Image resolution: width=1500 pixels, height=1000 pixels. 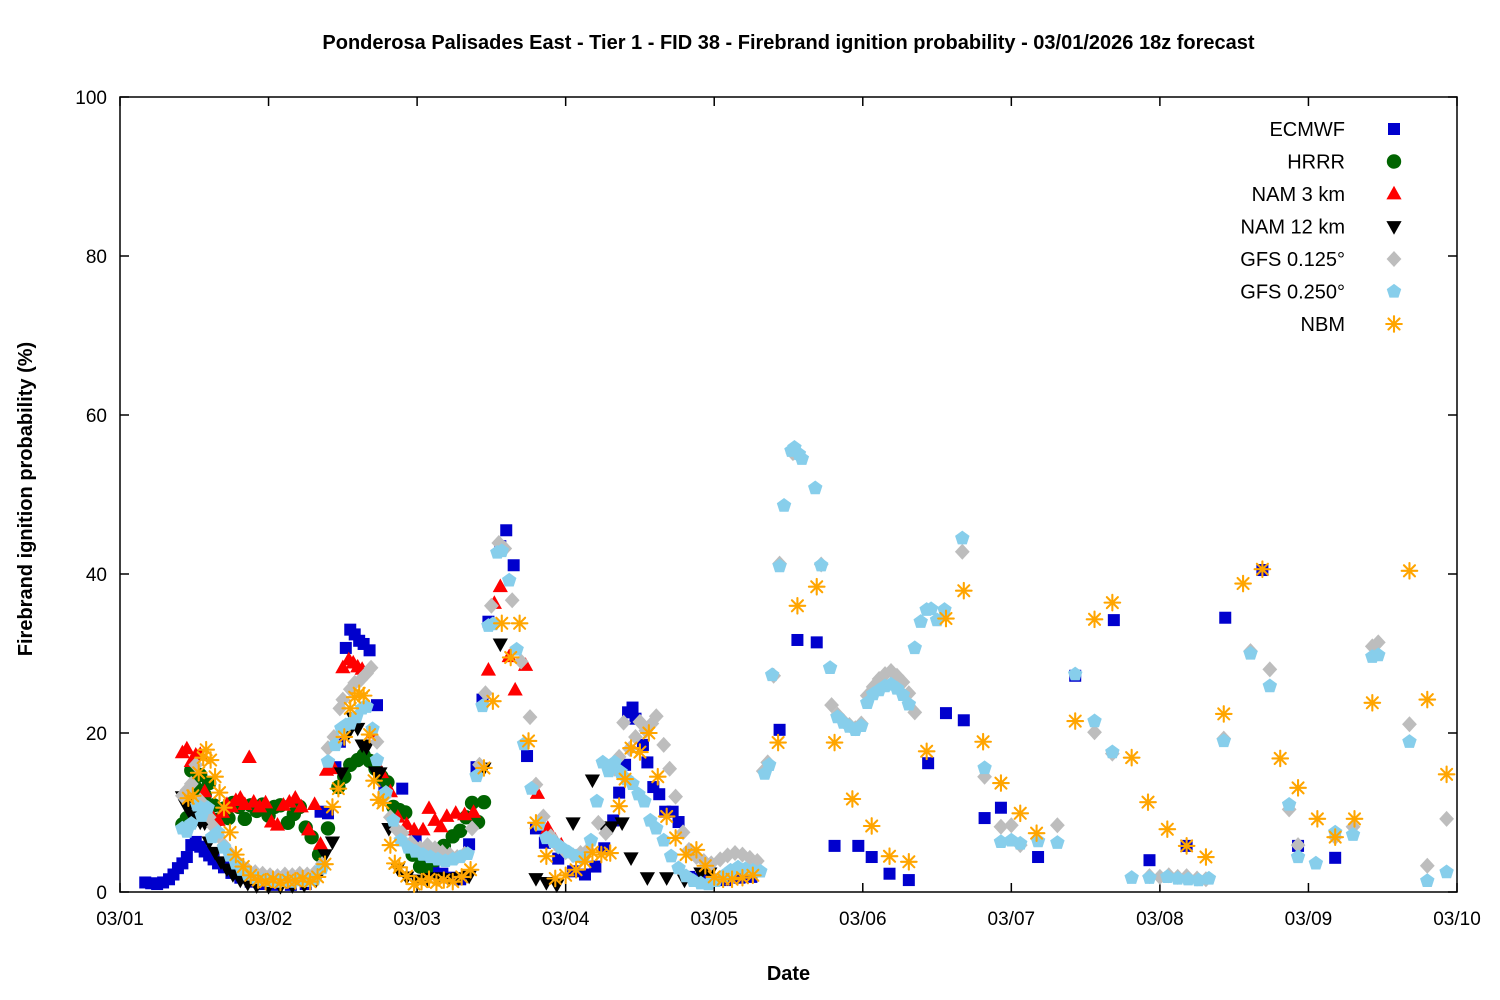 I want to click on x-tick-label: 03/04, so click(x=566, y=919).